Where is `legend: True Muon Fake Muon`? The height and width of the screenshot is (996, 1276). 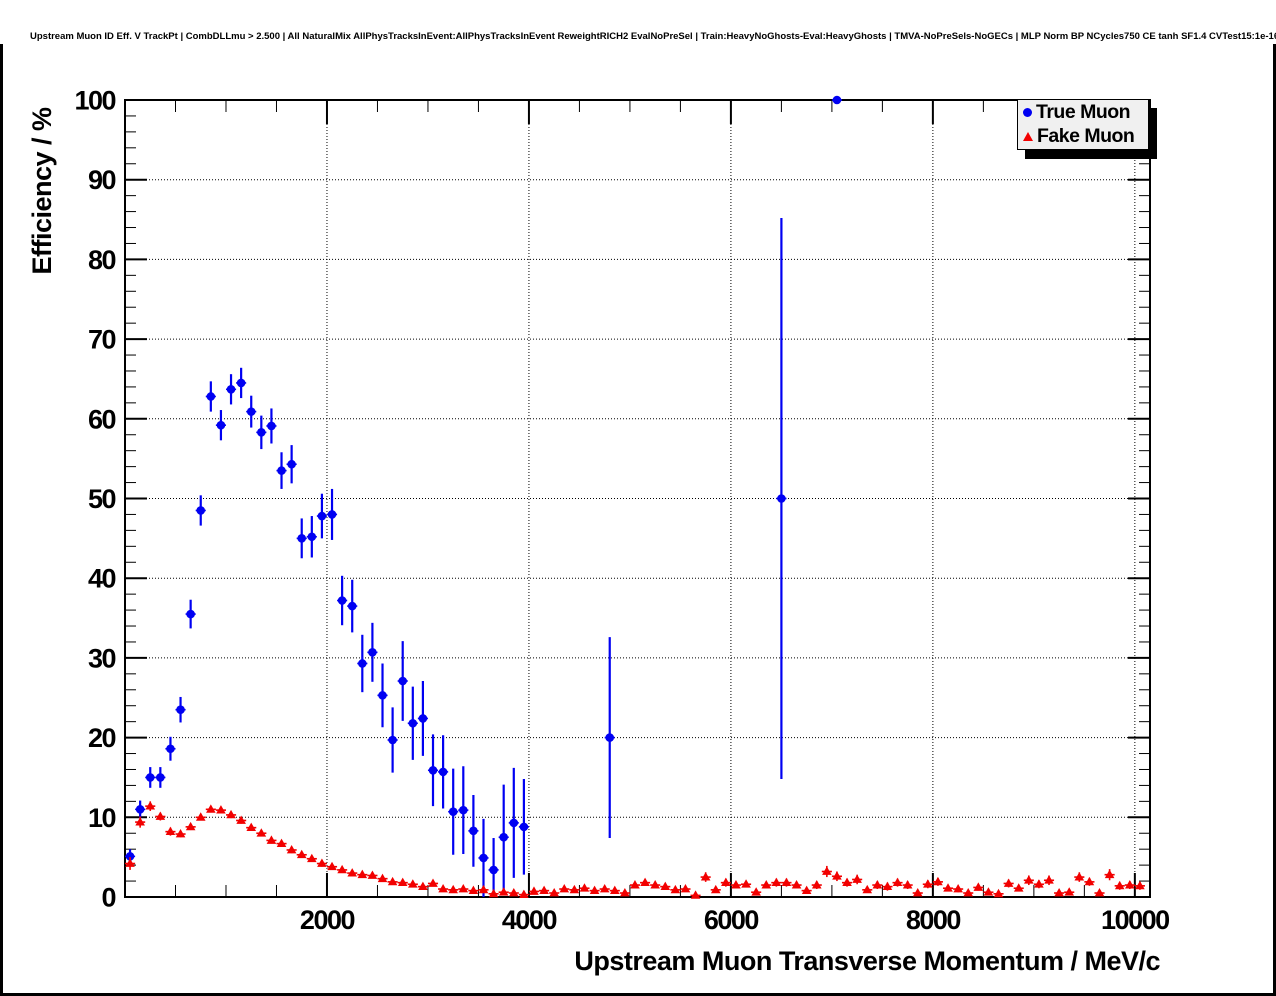
legend: True Muon Fake Muon is located at coordinates (1083, 124).